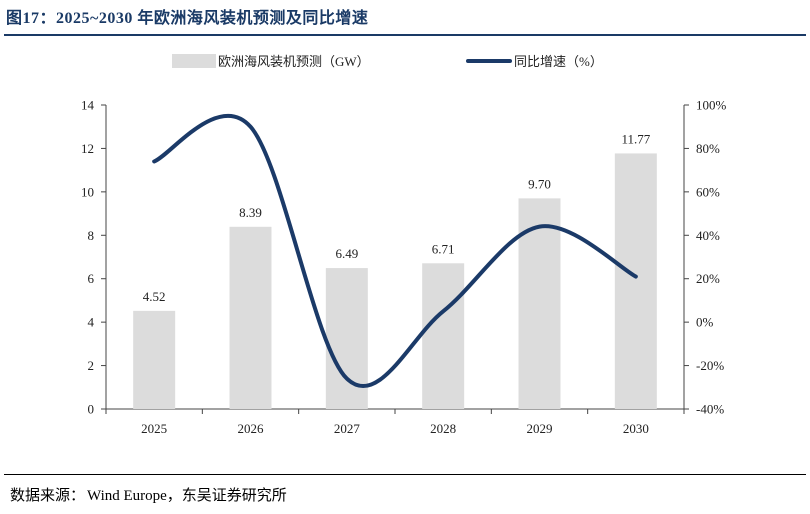  I want to click on y-right-tick-label: 20%, so click(708, 278).